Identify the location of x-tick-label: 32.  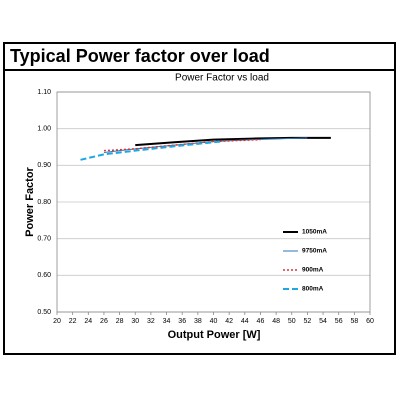
(151, 321).